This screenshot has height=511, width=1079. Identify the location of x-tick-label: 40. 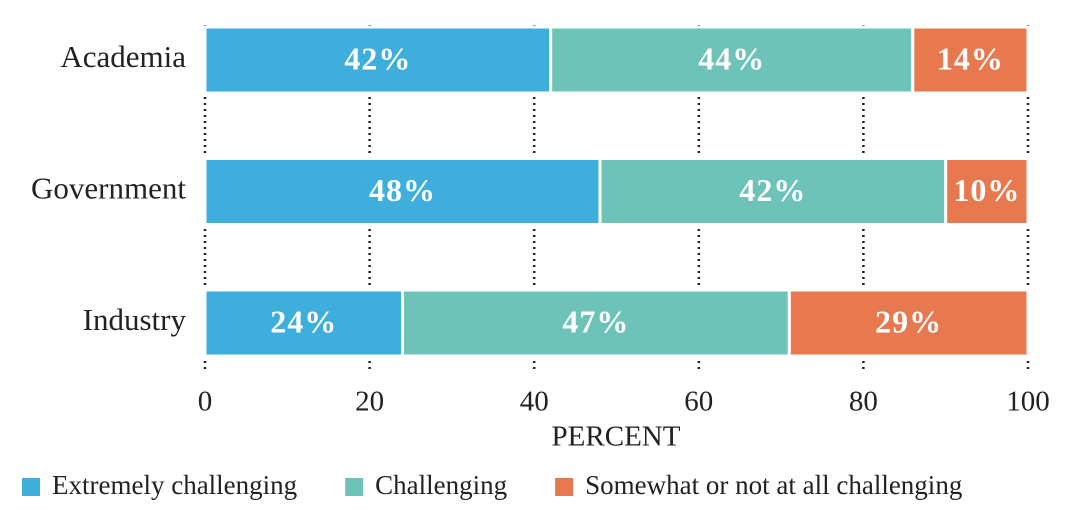
(534, 402).